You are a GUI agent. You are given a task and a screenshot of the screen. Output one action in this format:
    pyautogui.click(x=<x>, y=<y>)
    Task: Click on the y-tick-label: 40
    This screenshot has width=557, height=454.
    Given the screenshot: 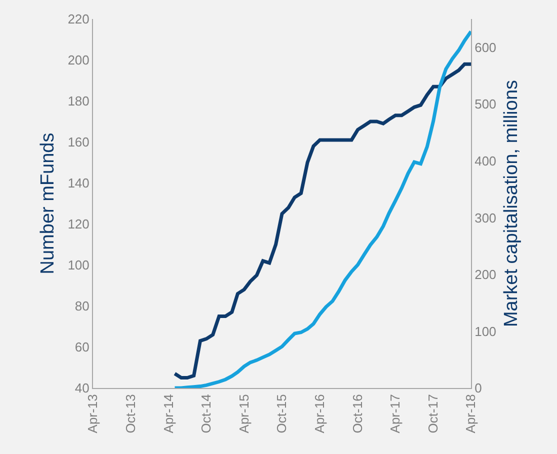 What is the action you would take?
    pyautogui.click(x=82, y=388)
    